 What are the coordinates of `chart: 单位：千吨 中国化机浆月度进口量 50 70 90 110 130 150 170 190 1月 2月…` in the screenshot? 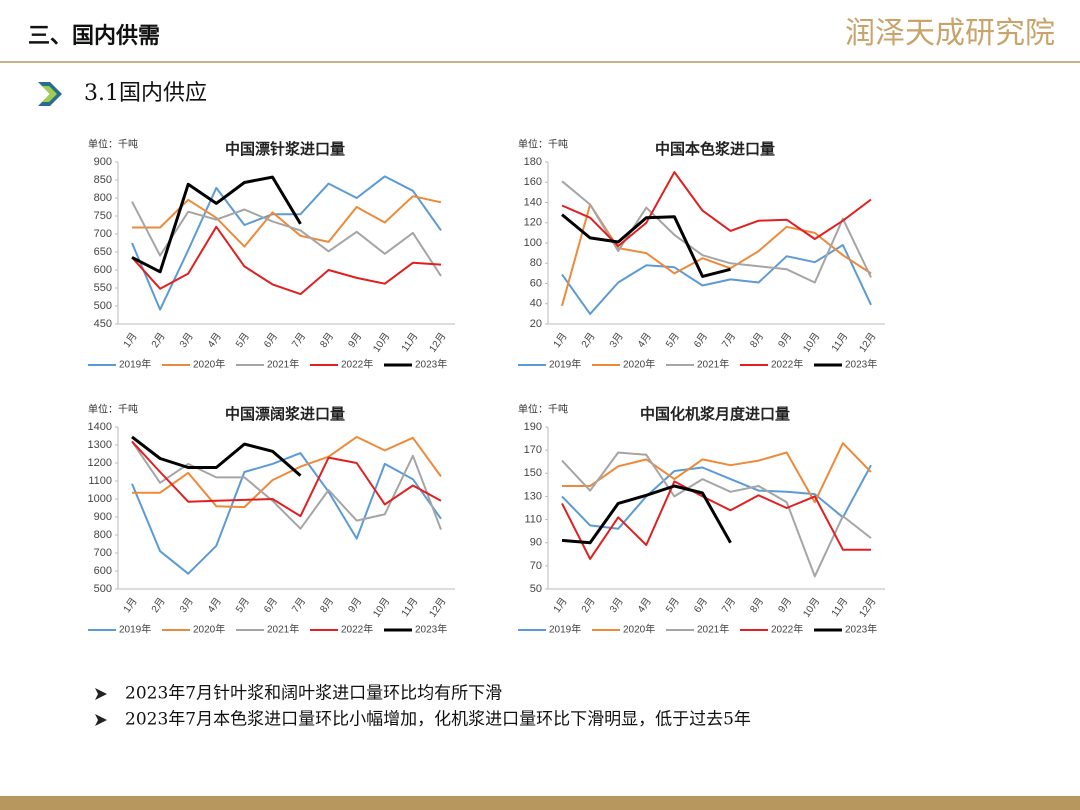 It's located at (701, 519).